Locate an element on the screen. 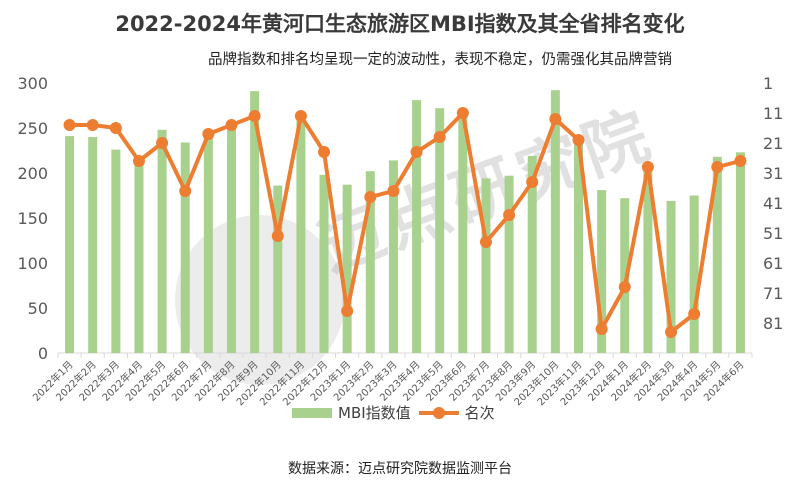  left-axis-tick: 50 is located at coordinates (38, 308).